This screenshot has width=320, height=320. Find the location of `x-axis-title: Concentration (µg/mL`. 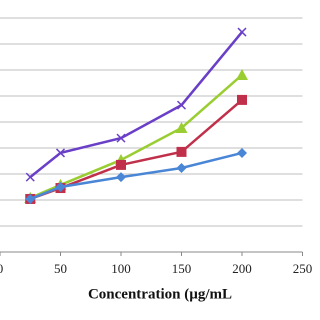

x-axis-title: Concentration (µg/mL is located at coordinates (160, 294).